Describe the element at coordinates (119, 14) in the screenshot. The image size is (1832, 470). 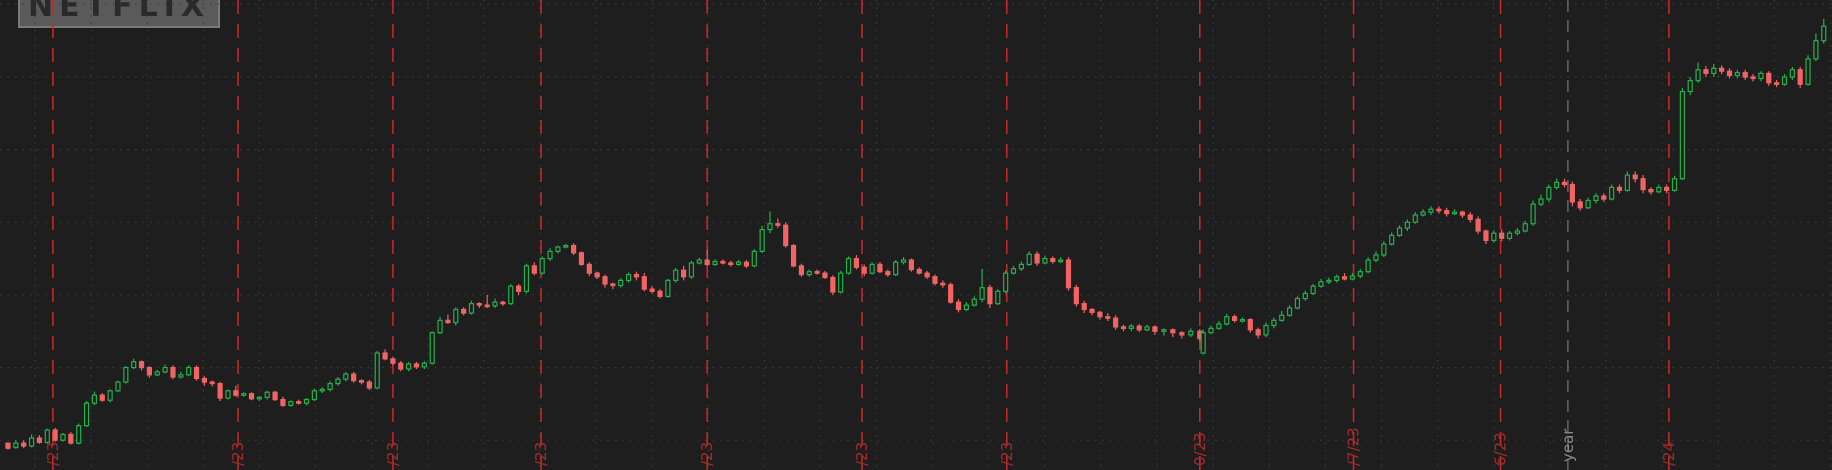
I see `netflix-logo: NETFLIX` at that location.